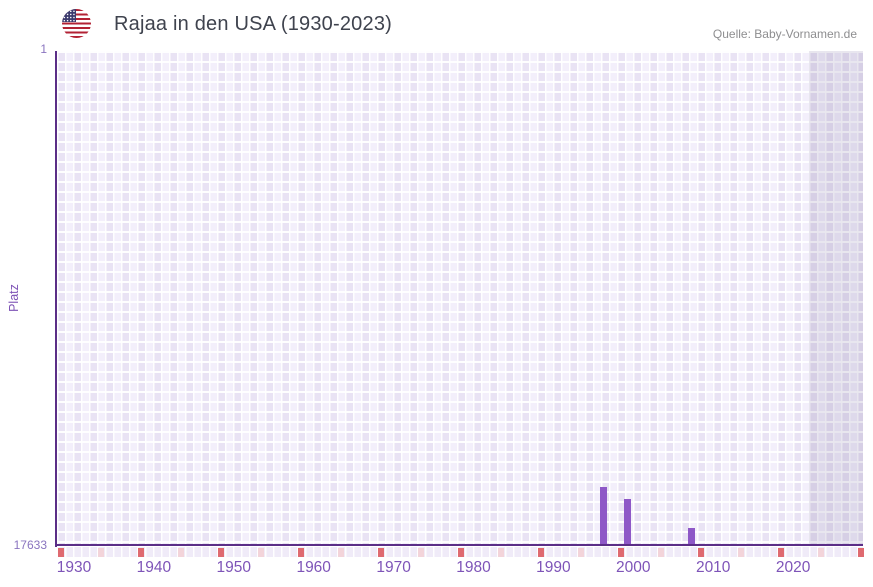  Describe the element at coordinates (473, 567) in the screenshot. I see `x-tick-1980: 1980` at that location.